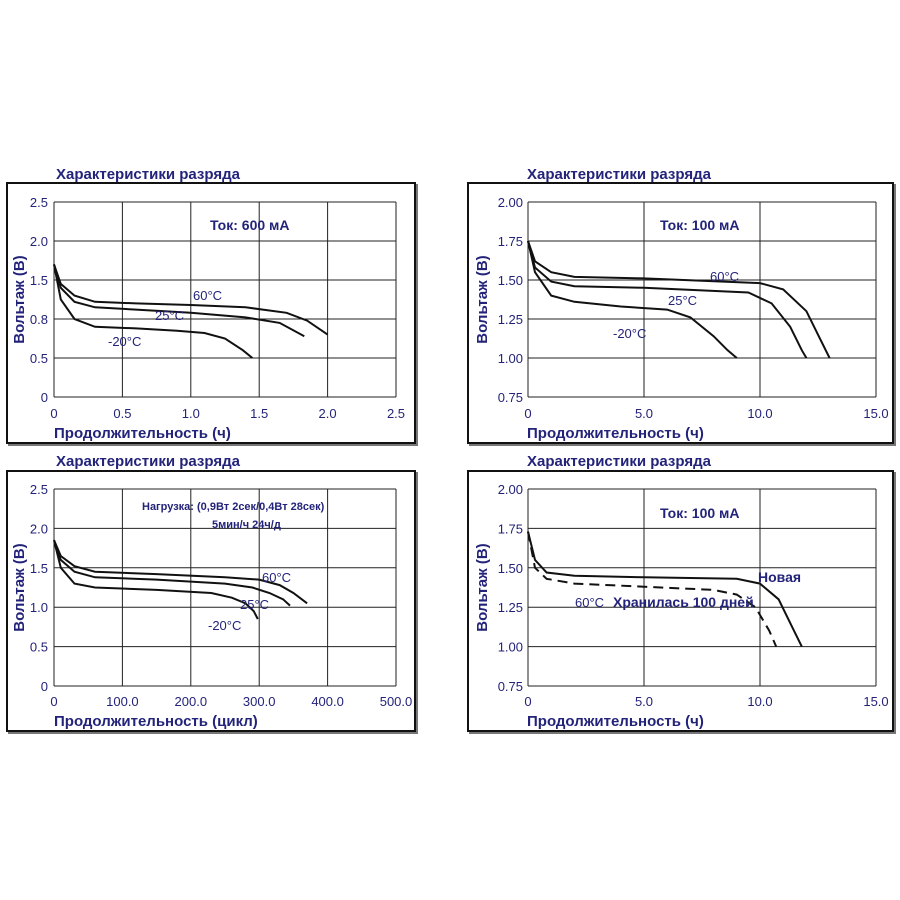 The height and width of the screenshot is (900, 900). What do you see at coordinates (156, 721) in the screenshot?
I see `x-axis-label: Продолжительность (цикл)` at bounding box center [156, 721].